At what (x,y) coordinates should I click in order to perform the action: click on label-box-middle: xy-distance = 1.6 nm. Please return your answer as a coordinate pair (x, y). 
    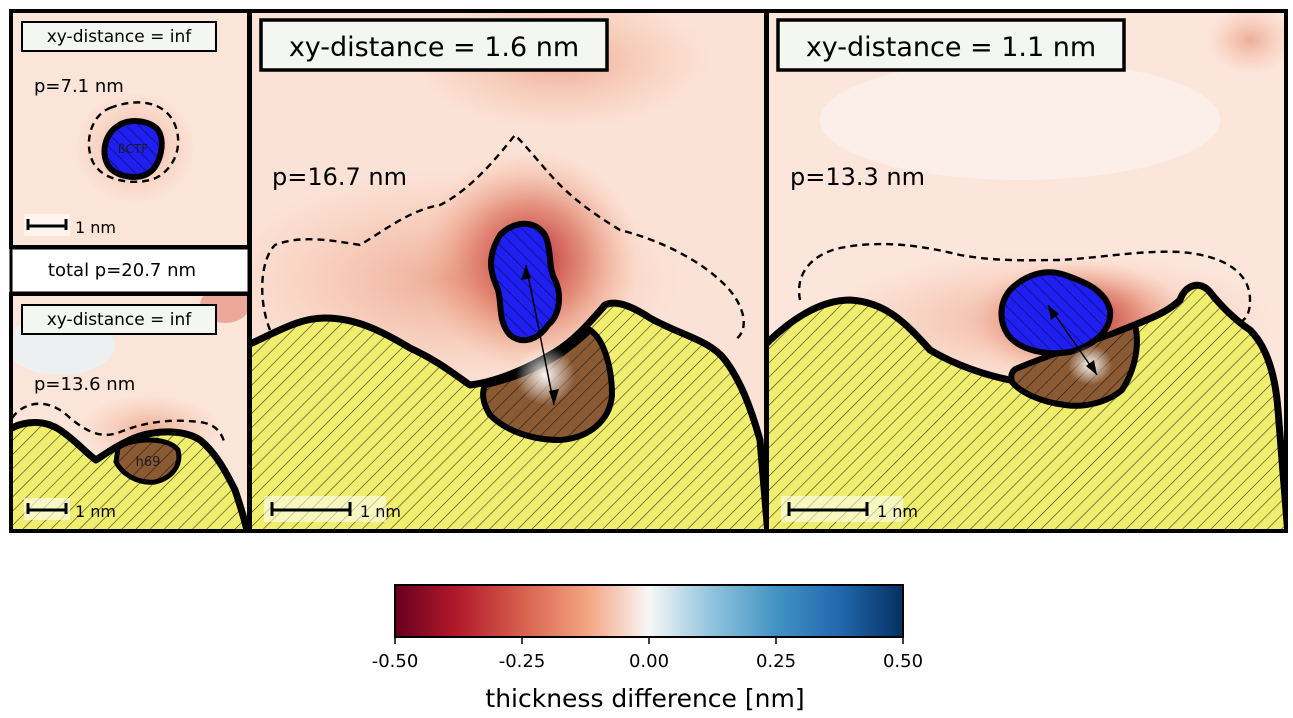
    Looking at the image, I should click on (434, 45).